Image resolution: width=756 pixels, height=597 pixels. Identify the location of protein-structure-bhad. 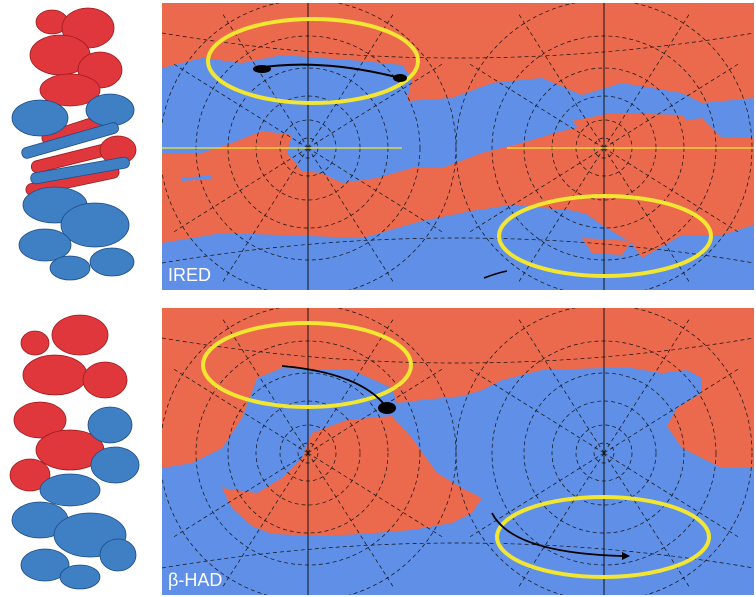
(80, 451).